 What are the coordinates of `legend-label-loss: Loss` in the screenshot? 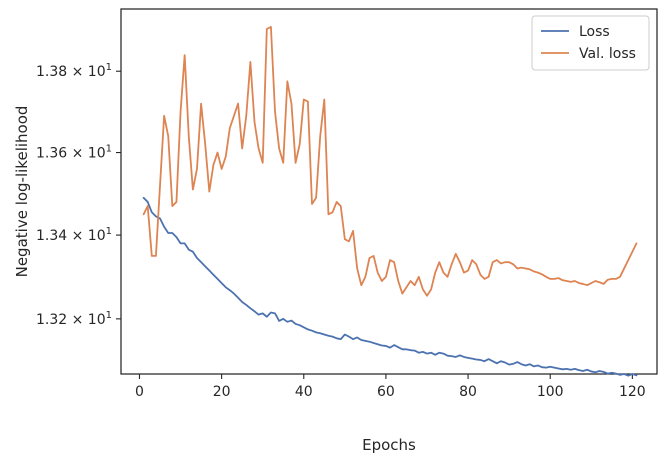 It's located at (594, 32).